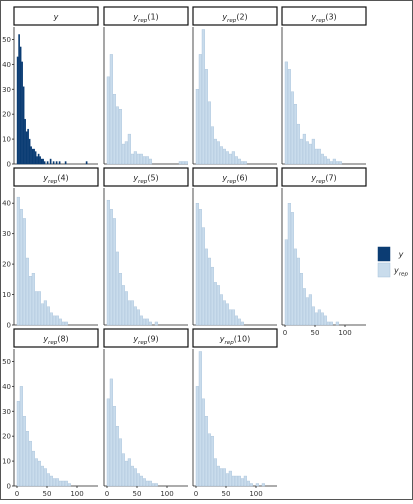  I want to click on legend-label-y: y, so click(401, 254).